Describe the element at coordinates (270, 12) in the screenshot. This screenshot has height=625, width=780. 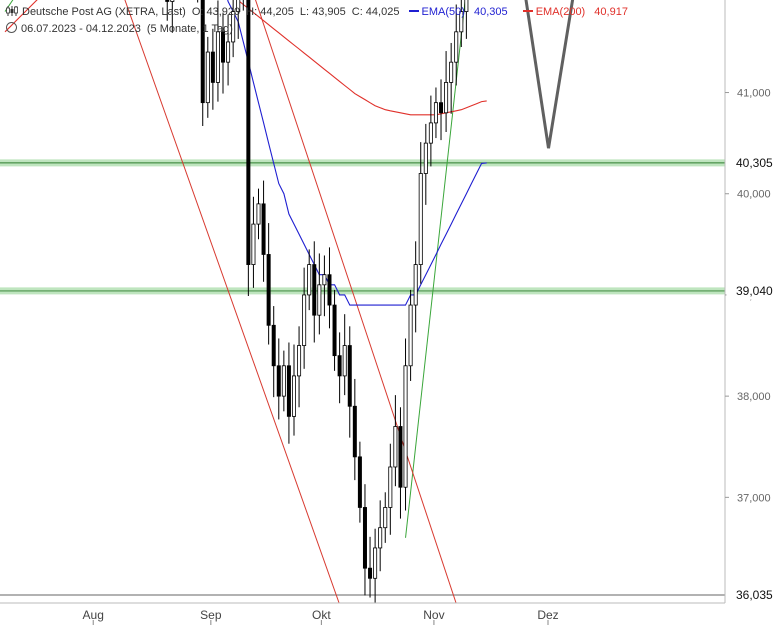
I see `high-value: H: 44,205` at that location.